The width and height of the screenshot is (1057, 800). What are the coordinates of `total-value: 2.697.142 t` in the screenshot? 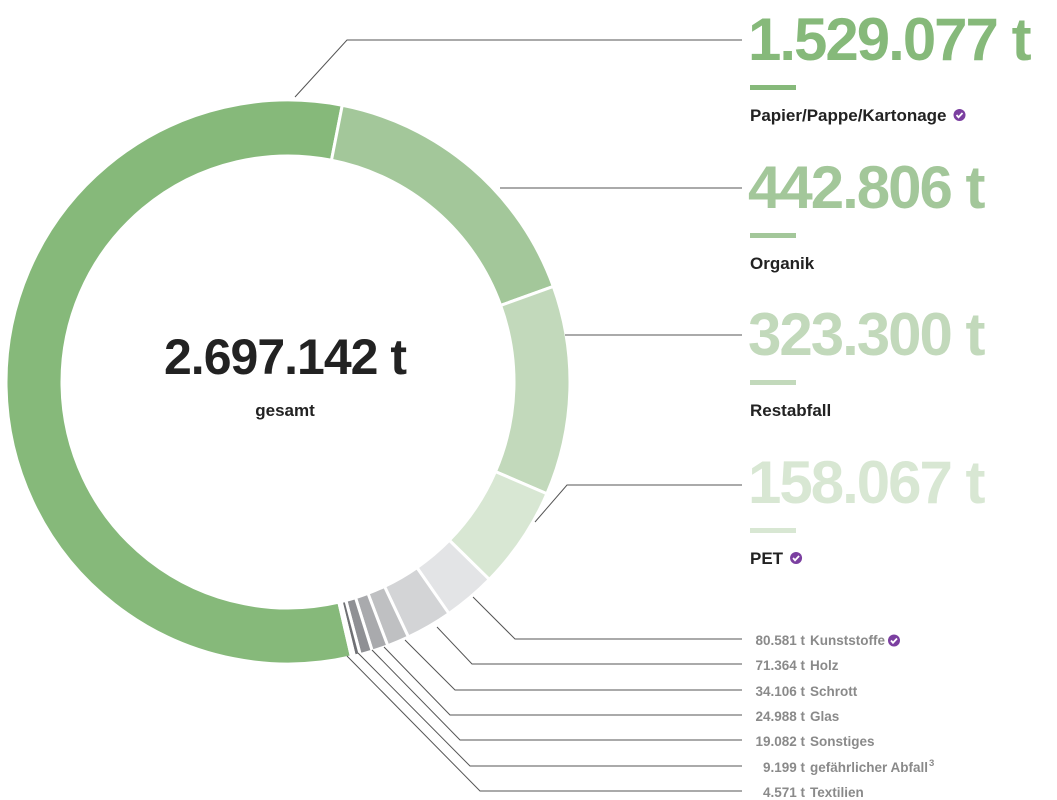 It's located at (285, 357).